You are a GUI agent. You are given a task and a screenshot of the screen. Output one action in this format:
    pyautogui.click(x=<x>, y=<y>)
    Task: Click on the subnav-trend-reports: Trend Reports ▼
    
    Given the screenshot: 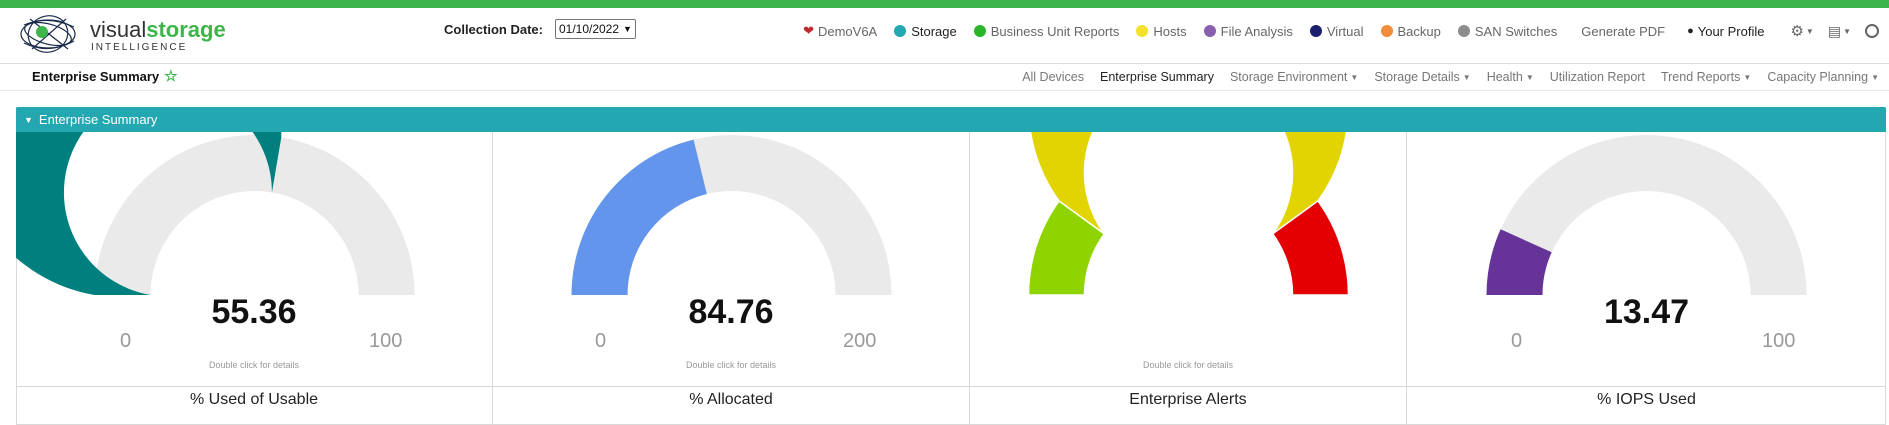 What is the action you would take?
    pyautogui.click(x=1706, y=77)
    